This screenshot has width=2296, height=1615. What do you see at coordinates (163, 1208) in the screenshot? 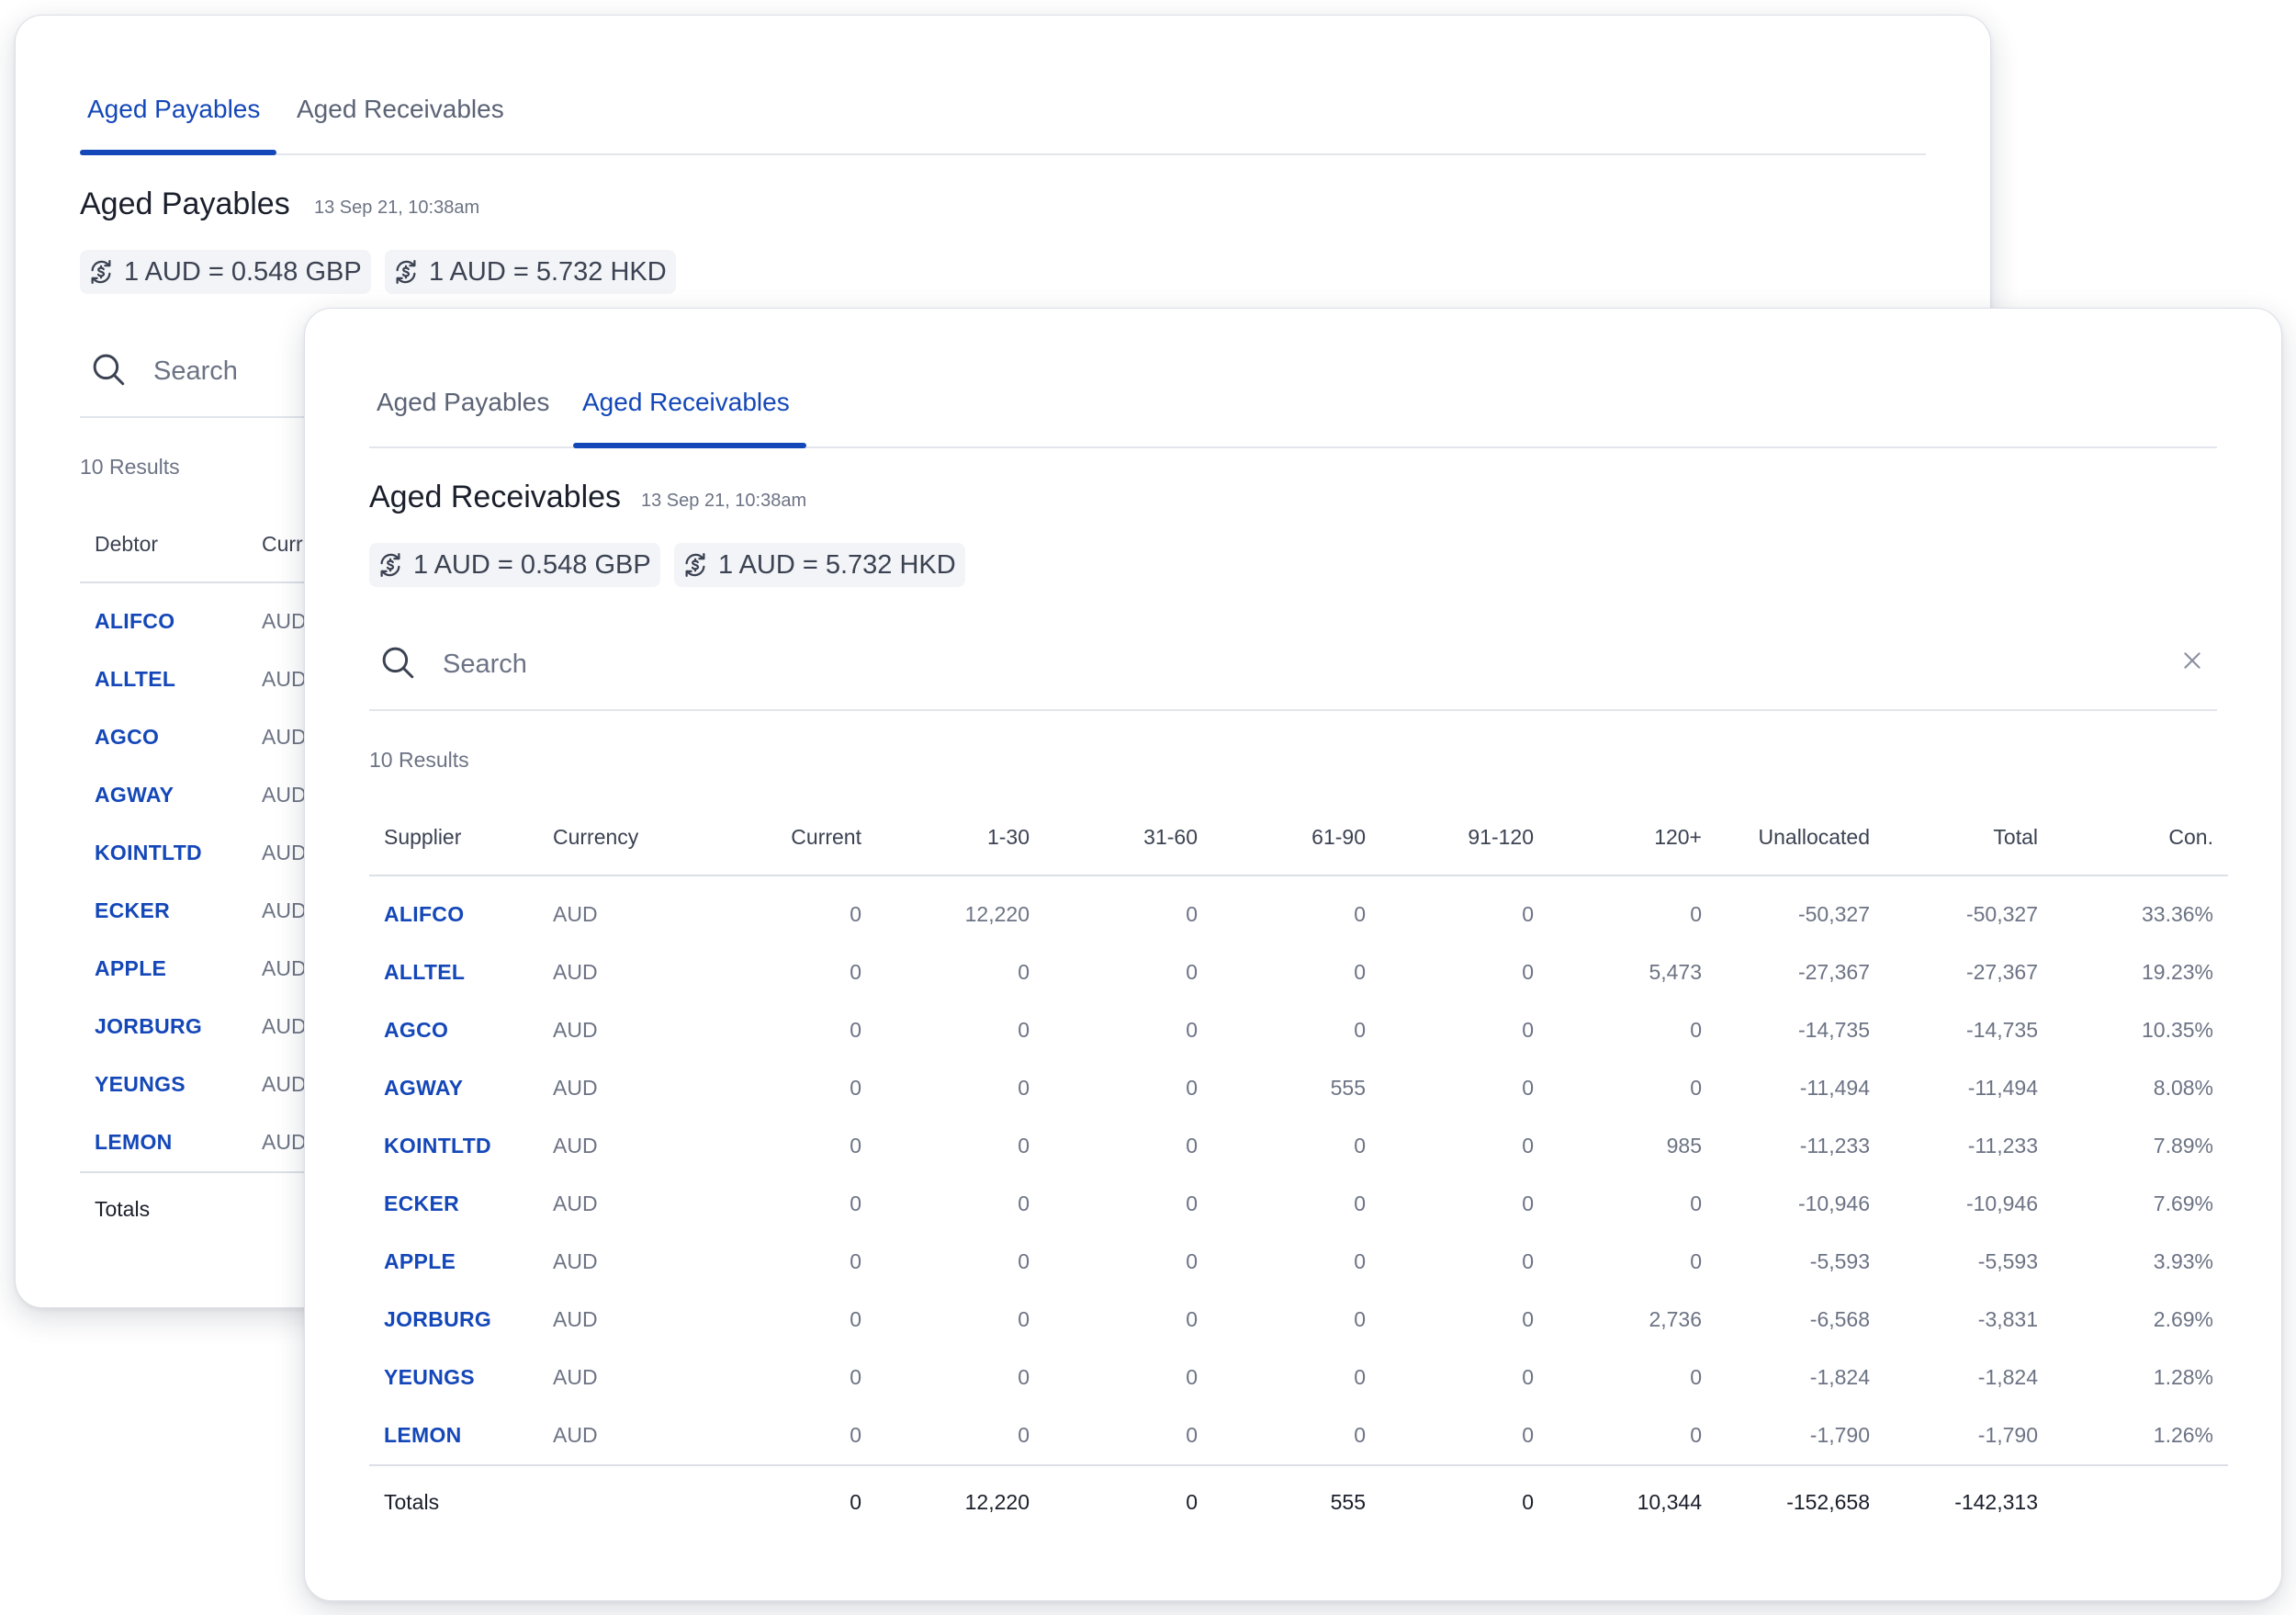
I see `totals-label: Totals` at bounding box center [163, 1208].